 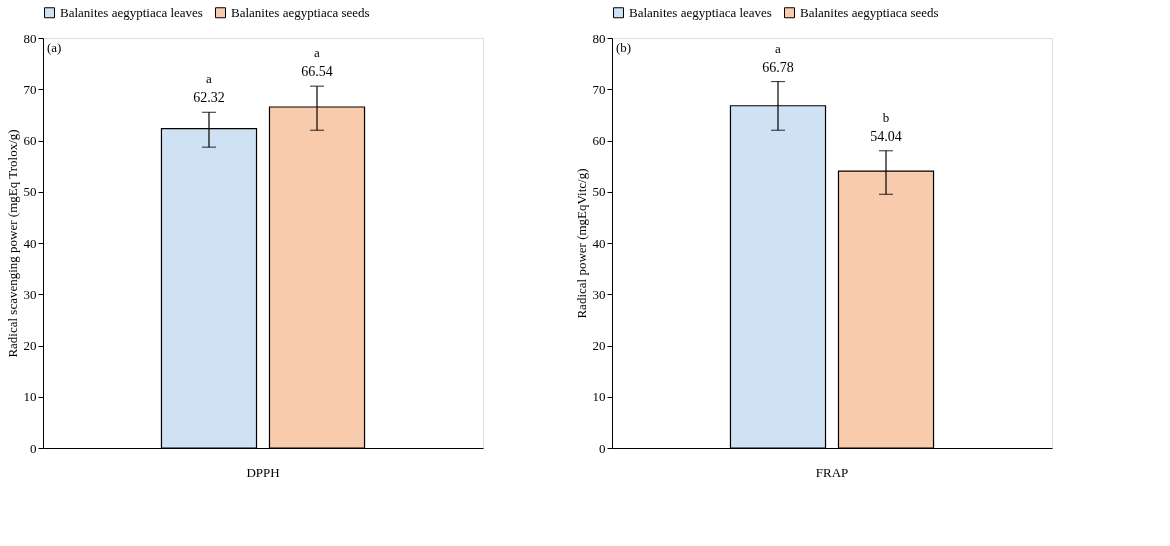 What do you see at coordinates (209, 98) in the screenshot?
I see `data-label: 62.32` at bounding box center [209, 98].